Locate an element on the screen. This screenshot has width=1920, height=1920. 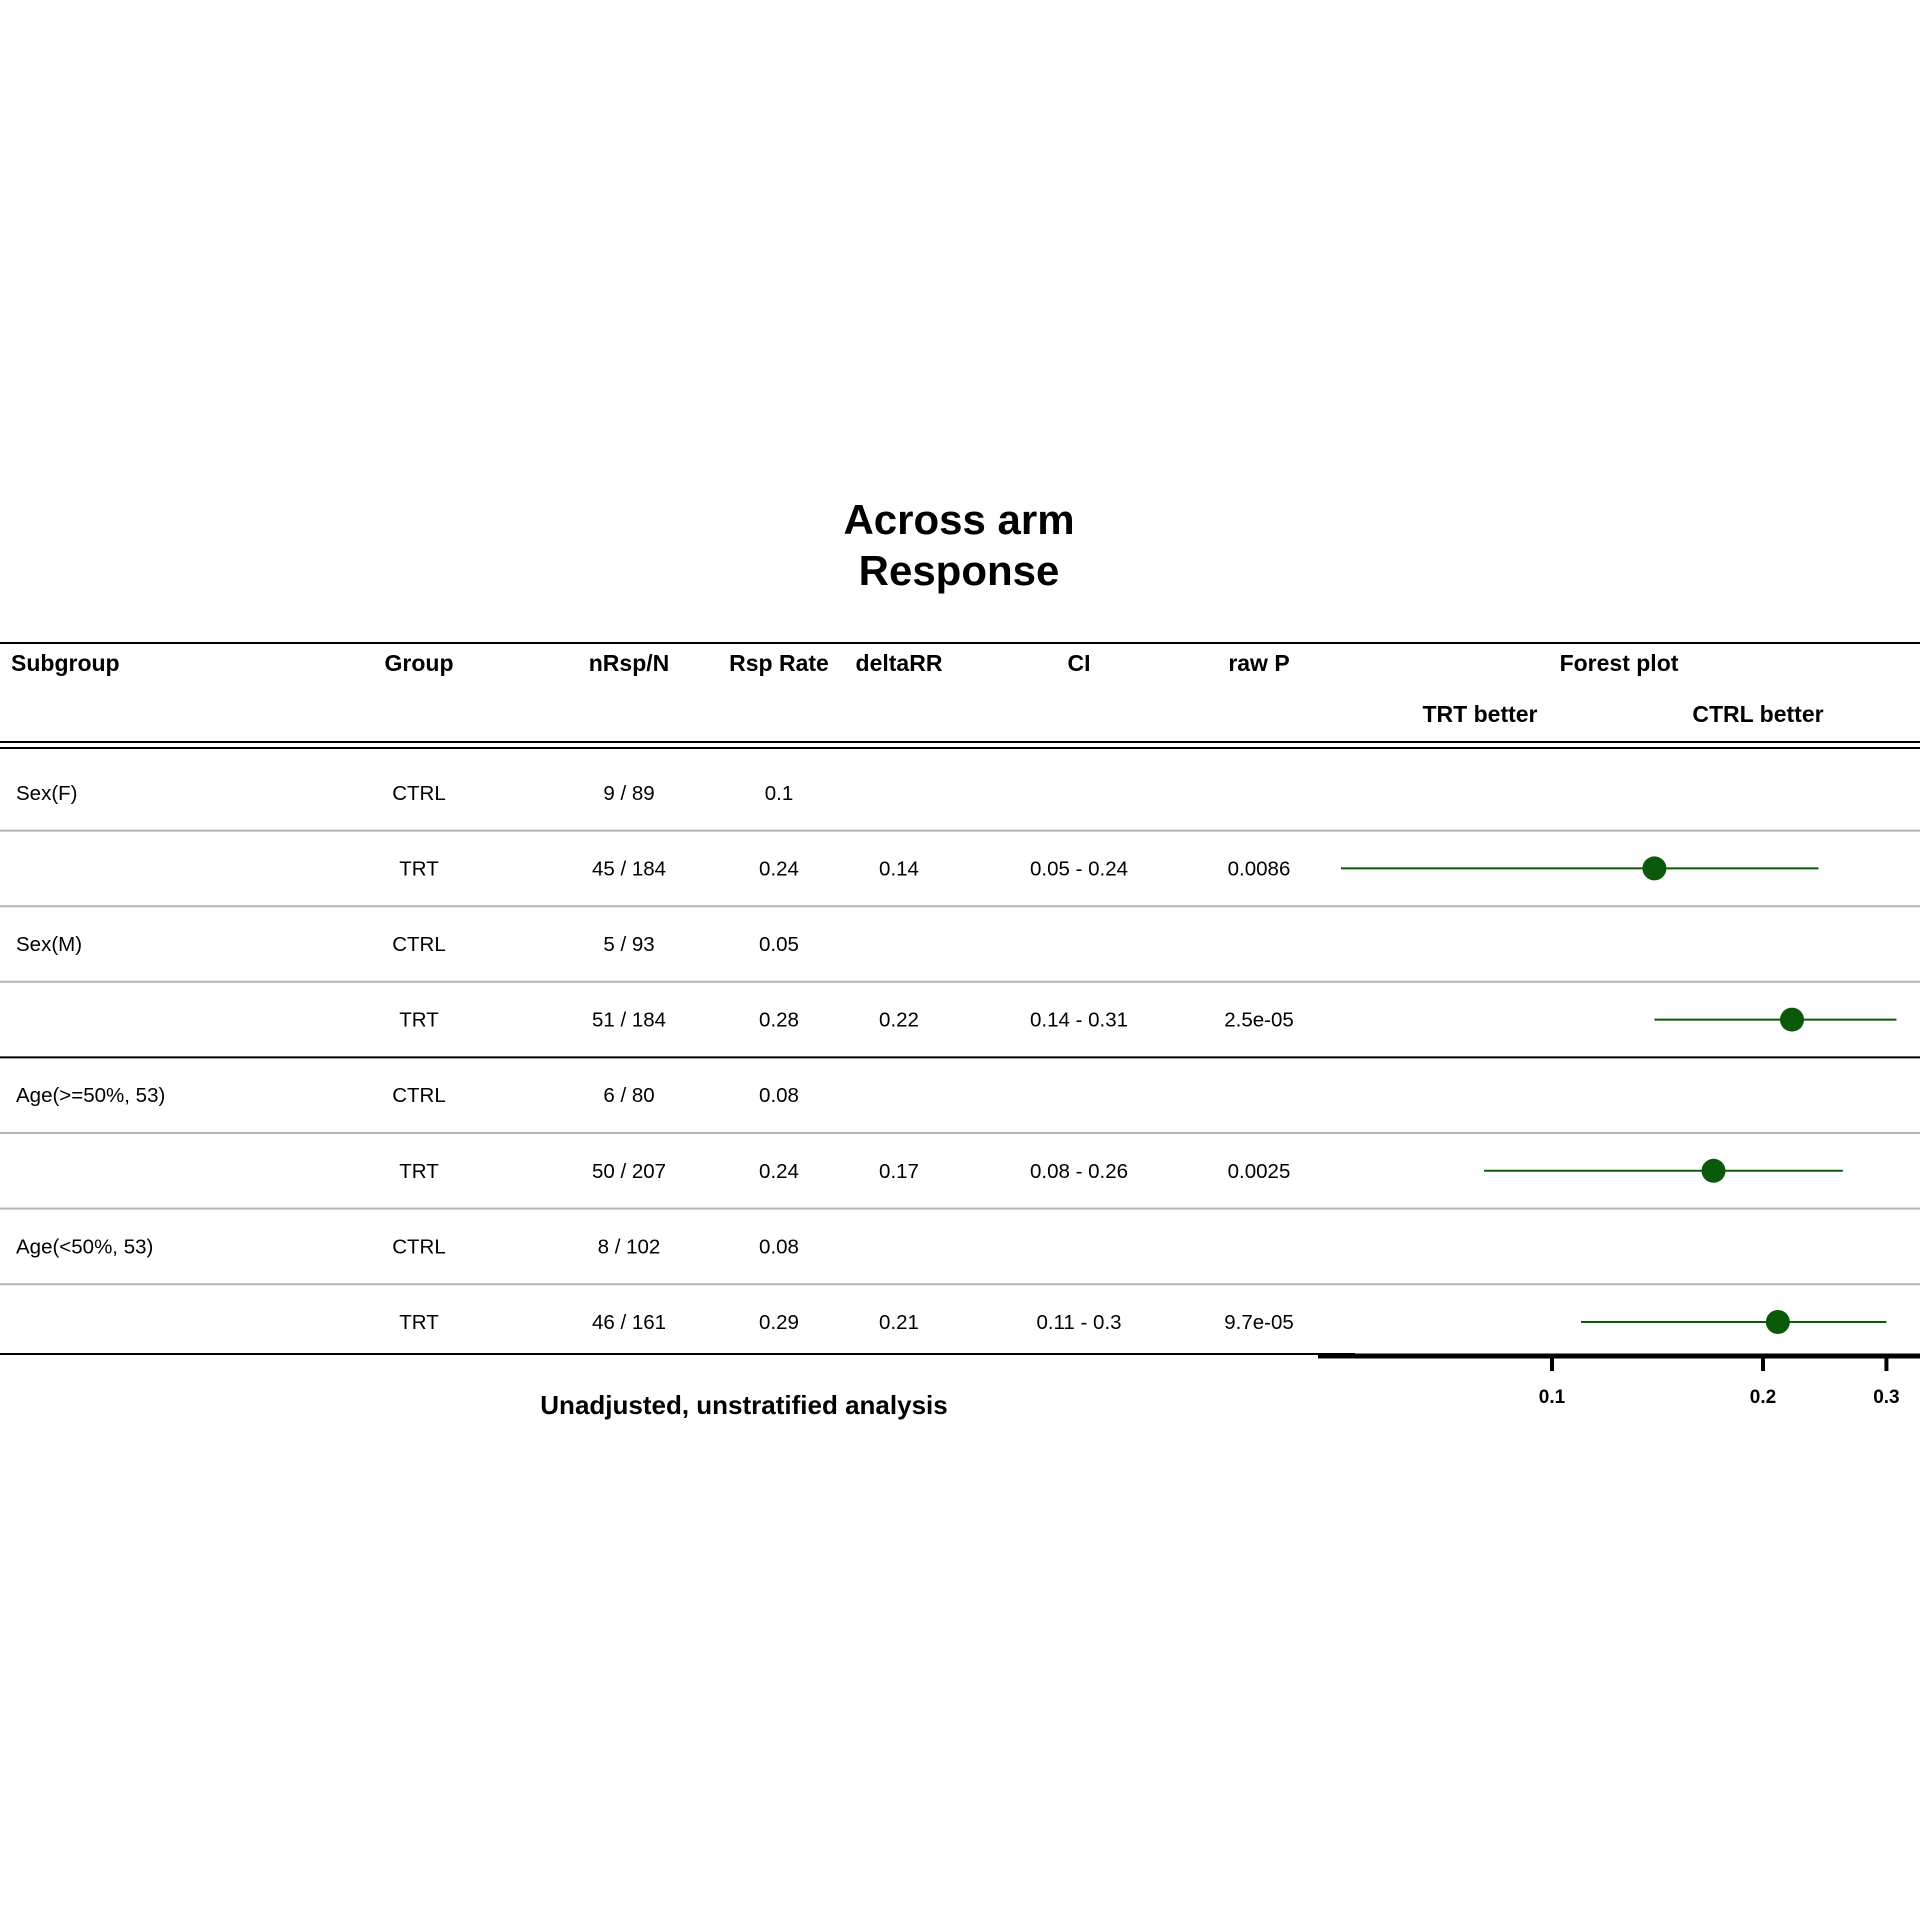
table-row: Sex(M) CTRL 5 / 93 0.05 is located at coordinates (960, 958).